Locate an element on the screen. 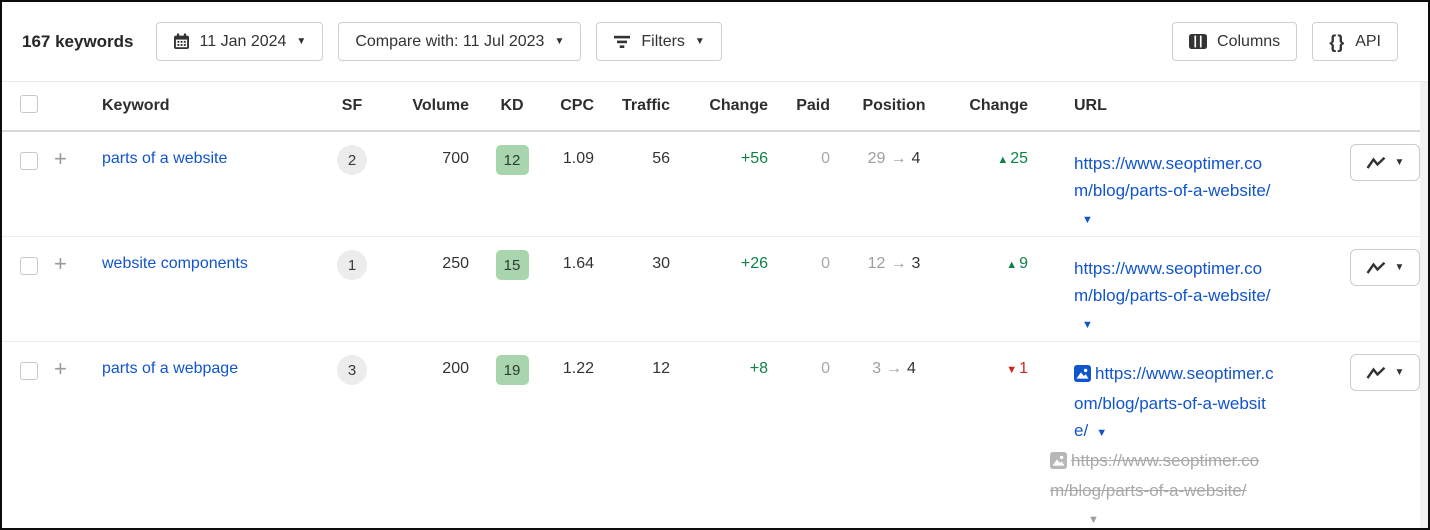  position-from: 29 is located at coordinates (876, 158).